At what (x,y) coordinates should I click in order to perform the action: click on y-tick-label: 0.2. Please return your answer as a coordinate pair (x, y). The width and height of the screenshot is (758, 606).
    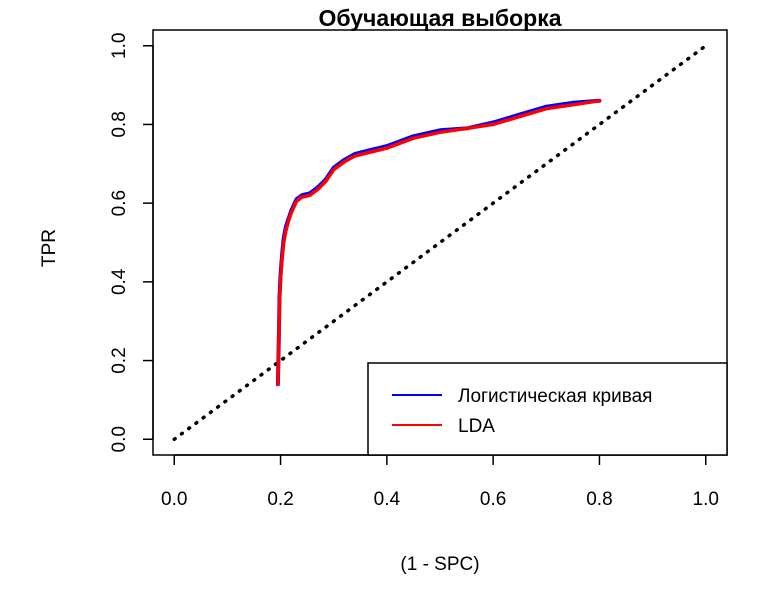
    Looking at the image, I should click on (119, 360).